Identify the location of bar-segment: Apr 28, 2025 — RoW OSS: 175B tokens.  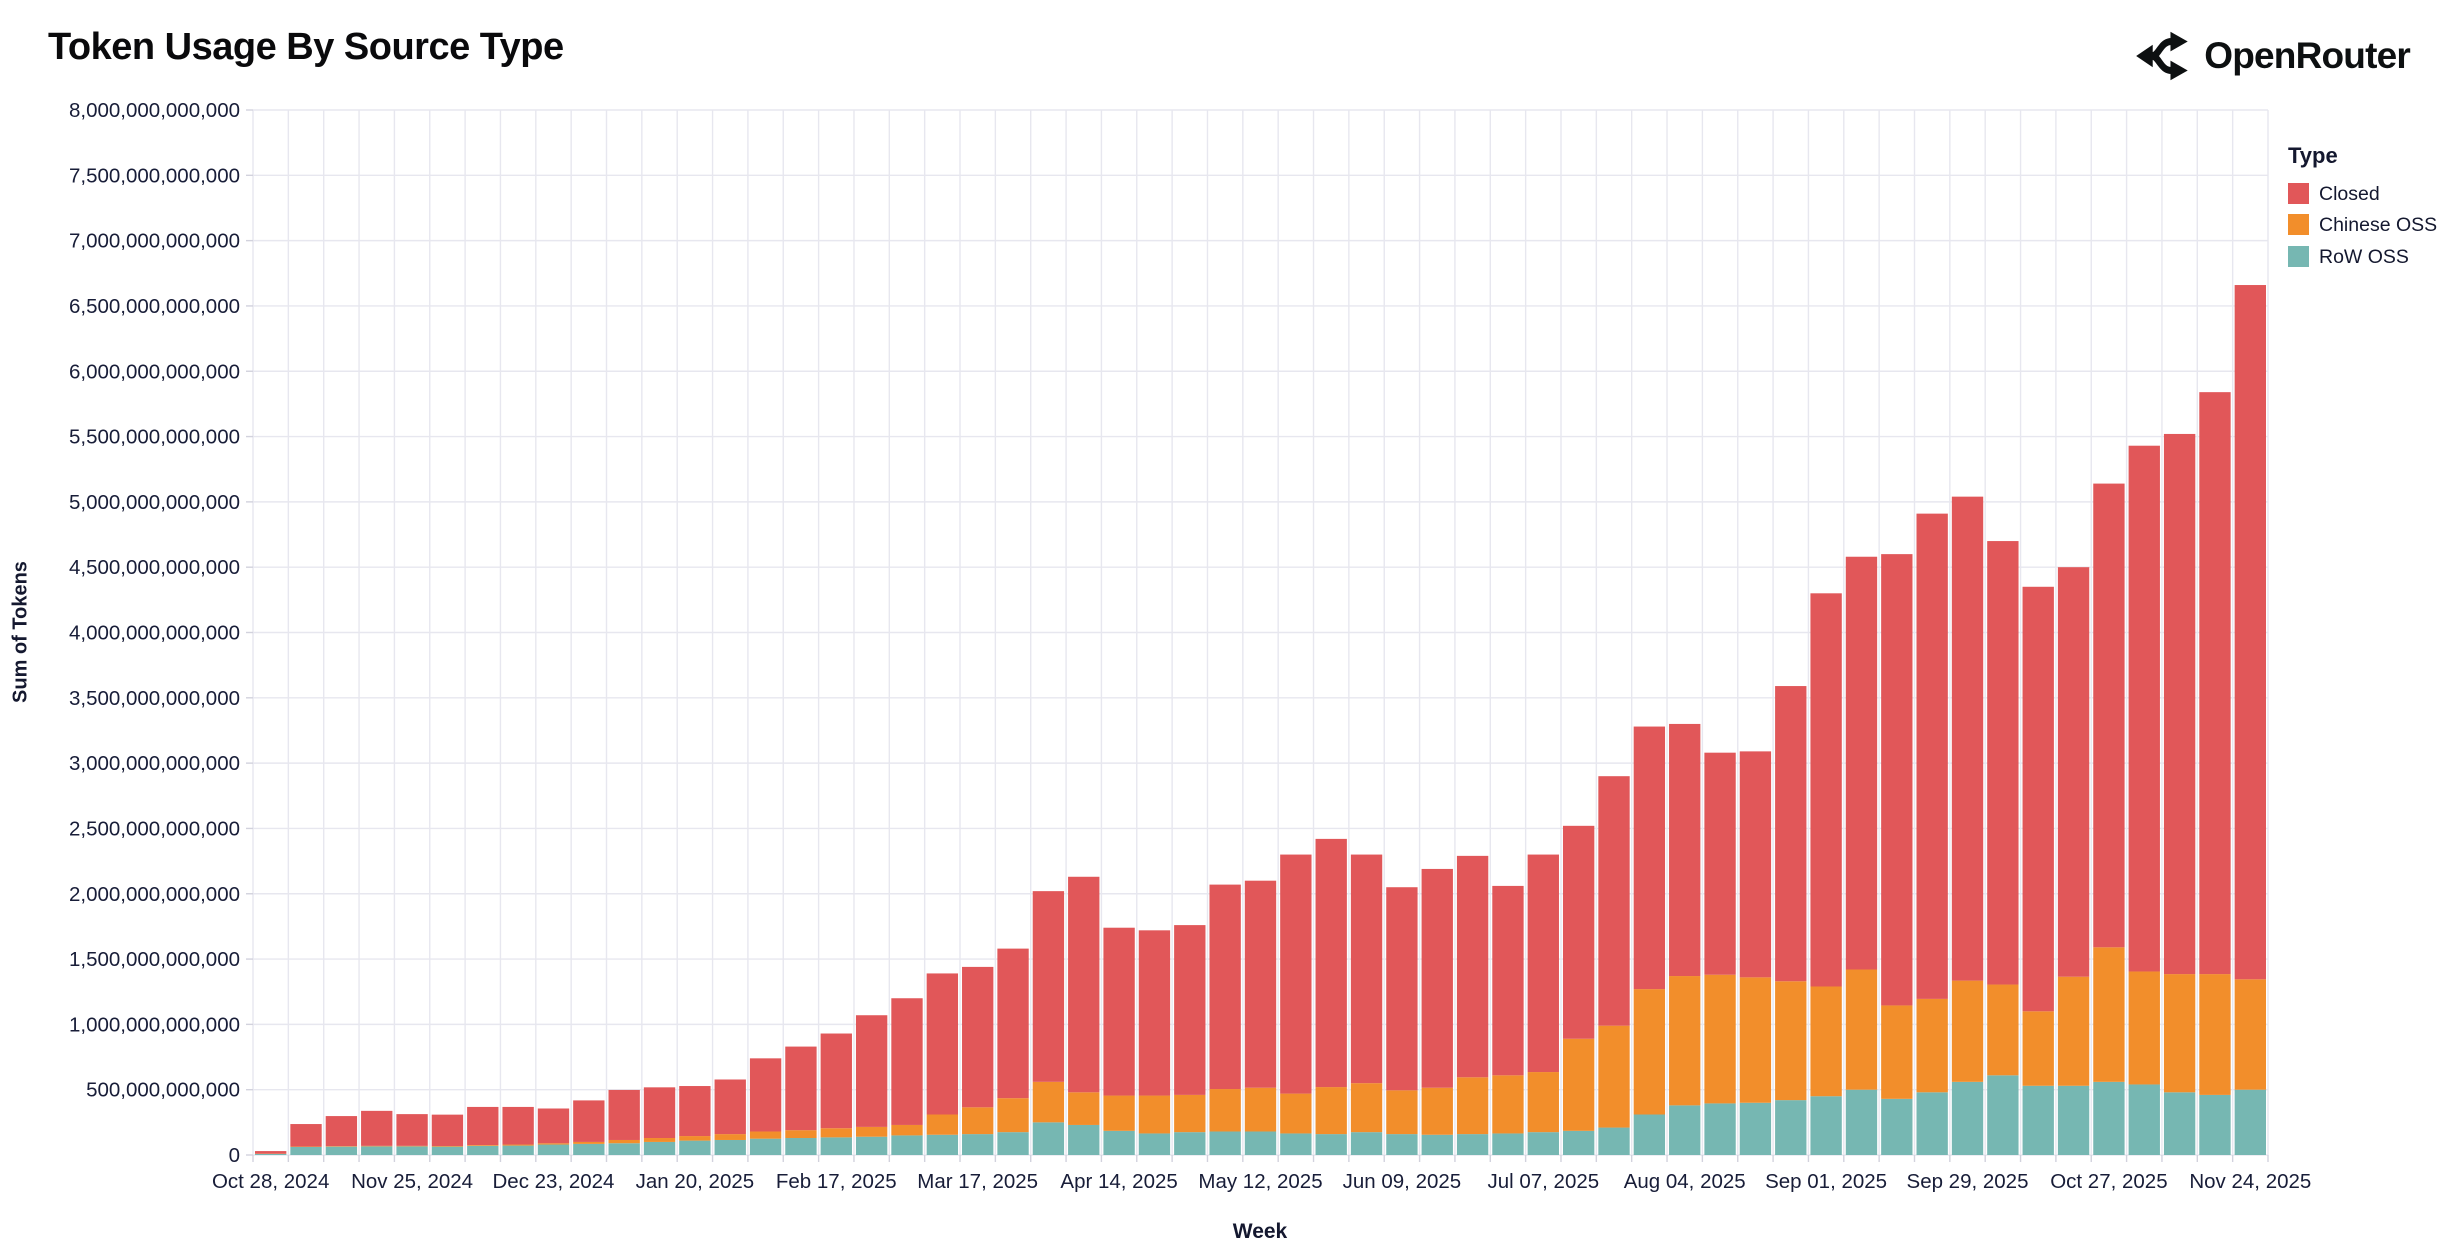
(1190, 1143).